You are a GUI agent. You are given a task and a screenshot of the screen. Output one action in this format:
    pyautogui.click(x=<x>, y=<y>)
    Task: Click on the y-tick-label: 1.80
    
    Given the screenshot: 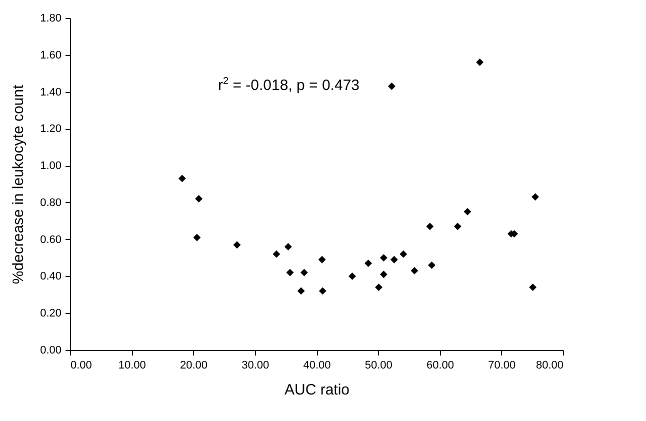 What is the action you would take?
    pyautogui.click(x=51, y=18)
    